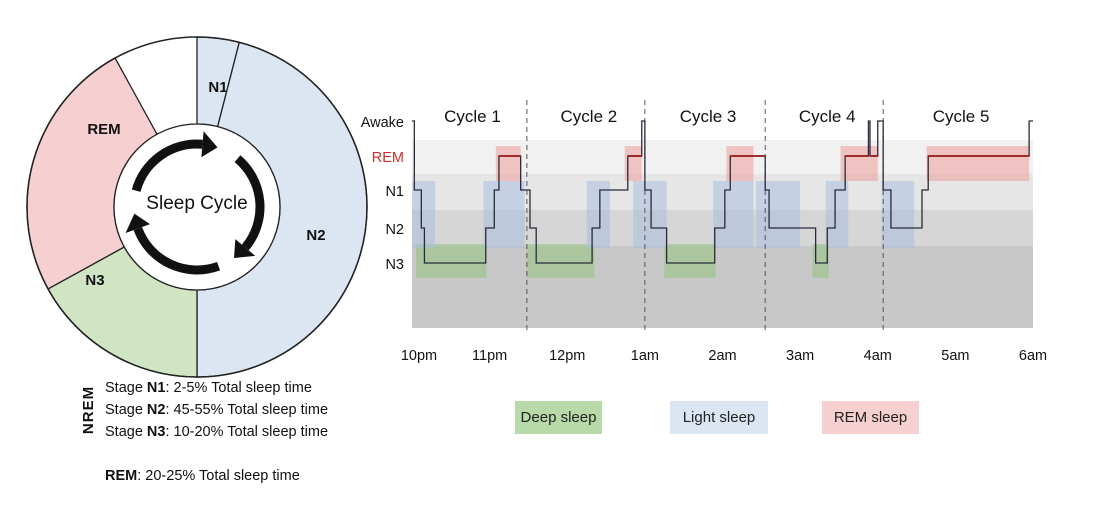  I want to click on rem-note-text: : 20-25% Total sleep time, so click(218, 476).